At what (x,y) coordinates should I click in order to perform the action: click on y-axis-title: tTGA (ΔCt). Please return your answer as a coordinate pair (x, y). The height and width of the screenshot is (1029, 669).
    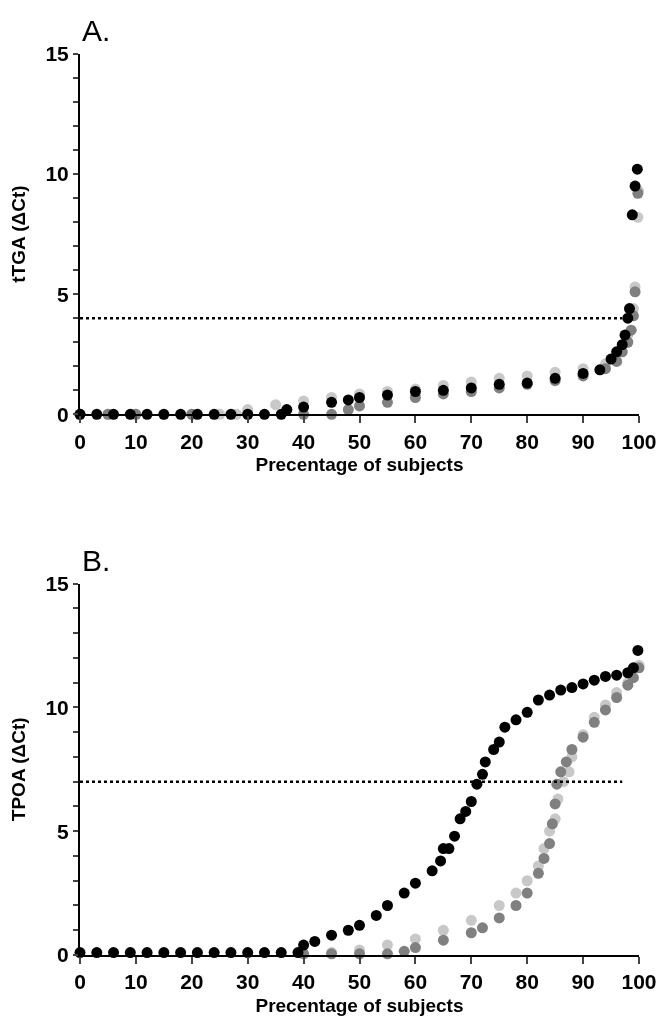
    Looking at the image, I should click on (18, 234).